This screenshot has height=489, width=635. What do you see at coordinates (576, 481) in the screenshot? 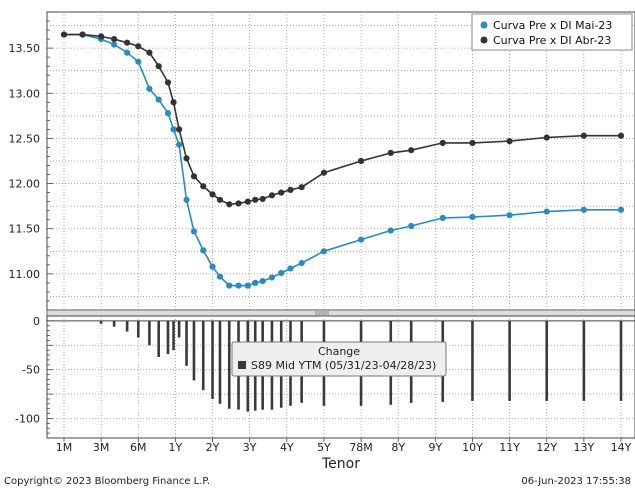
I see `timestamp-text: 06-Jun-2023 17:55:38` at bounding box center [576, 481].